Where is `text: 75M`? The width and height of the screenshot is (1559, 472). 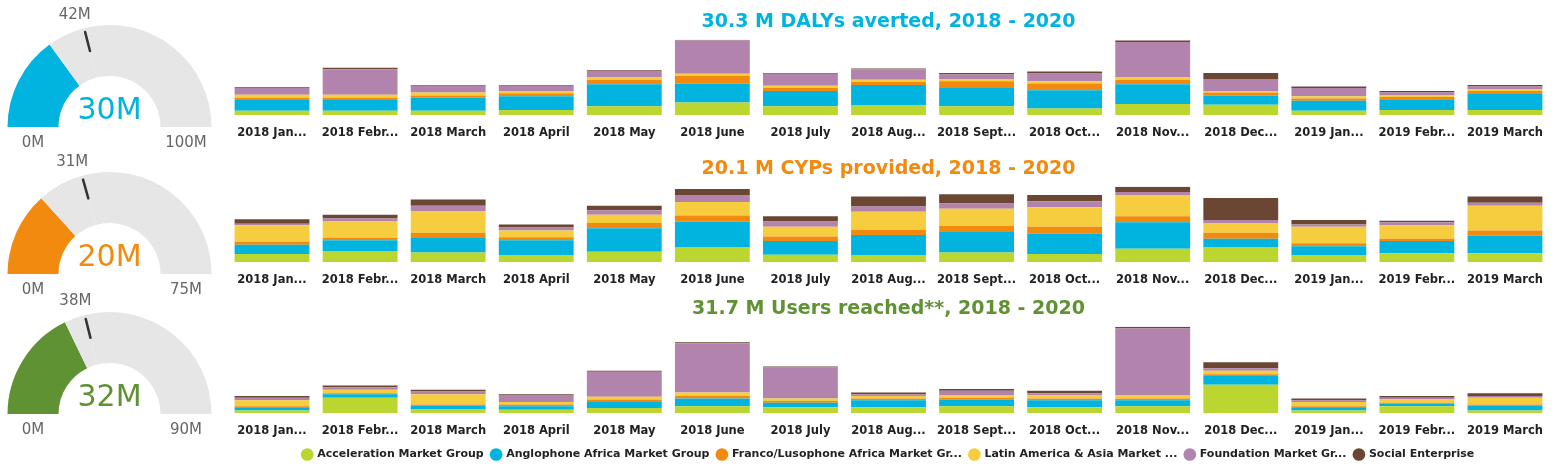
text: 75M is located at coordinates (186, 289).